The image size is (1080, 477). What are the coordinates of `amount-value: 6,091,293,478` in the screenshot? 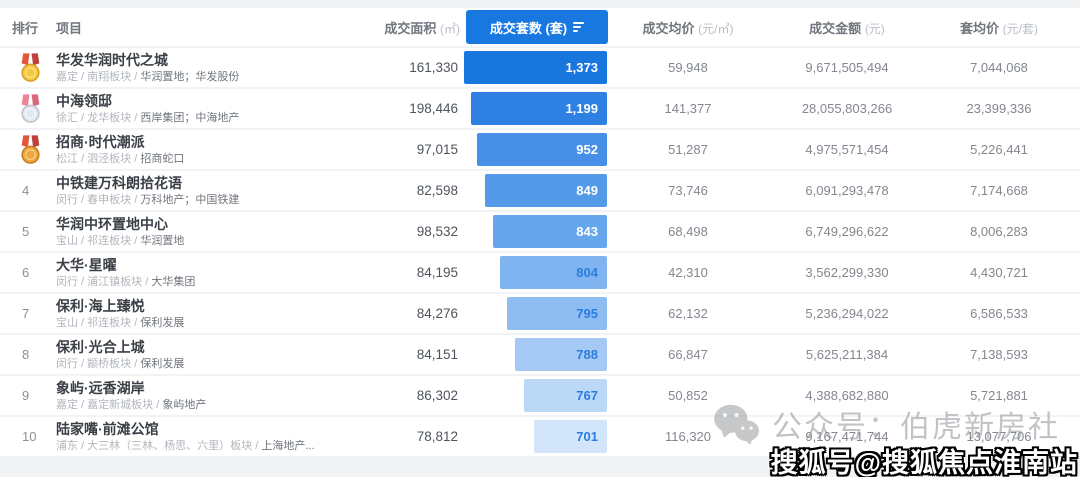 It's located at (847, 190).